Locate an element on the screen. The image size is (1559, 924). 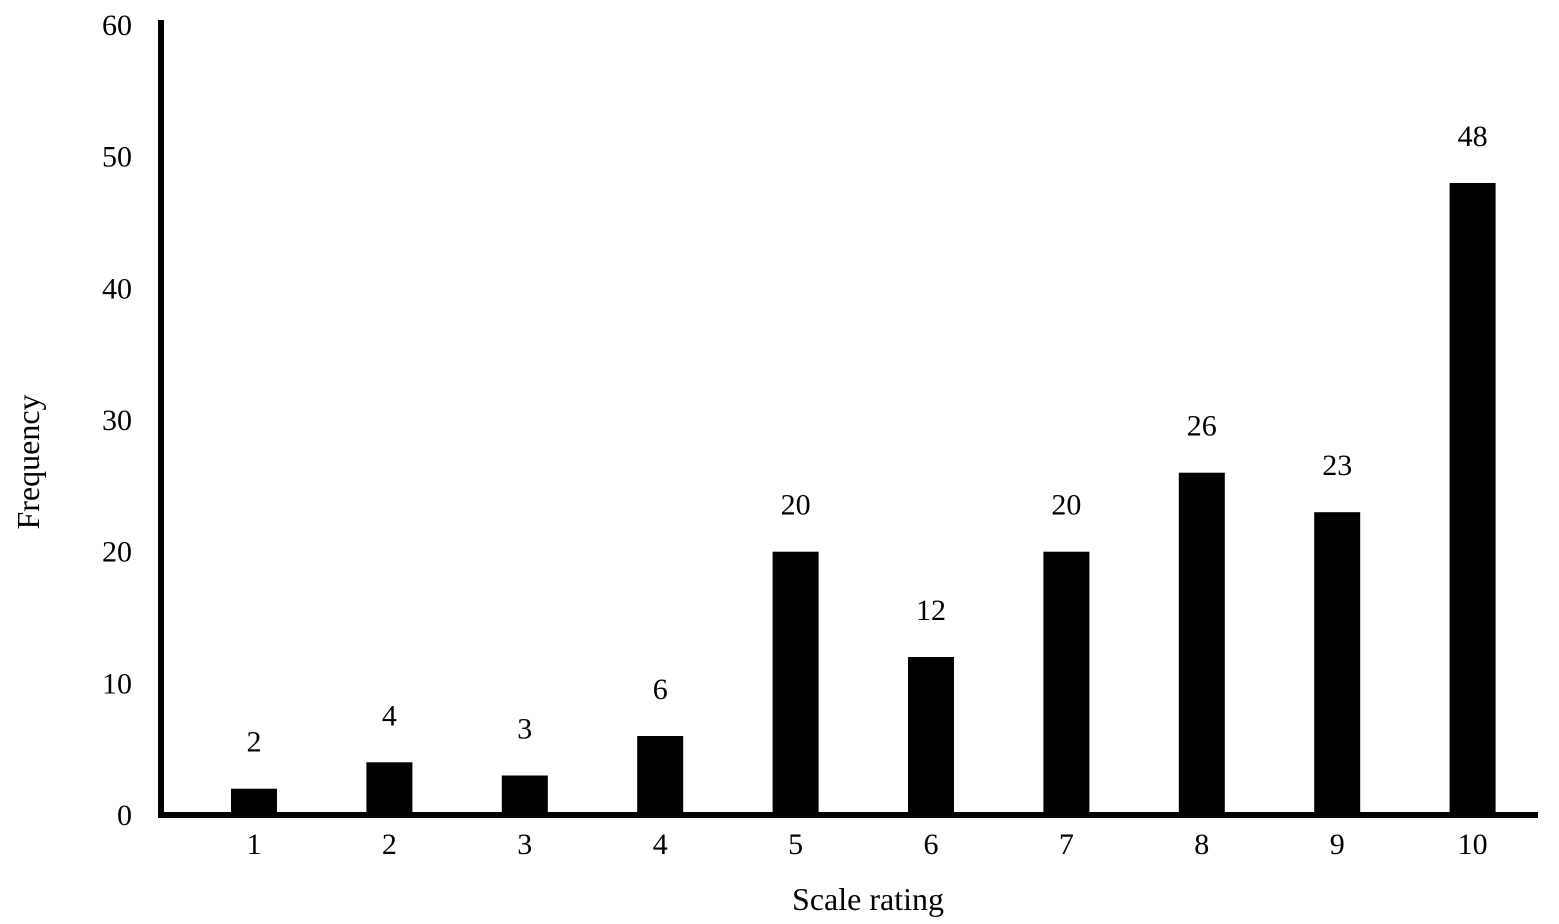
data-label-9: 23 is located at coordinates (1337, 465).